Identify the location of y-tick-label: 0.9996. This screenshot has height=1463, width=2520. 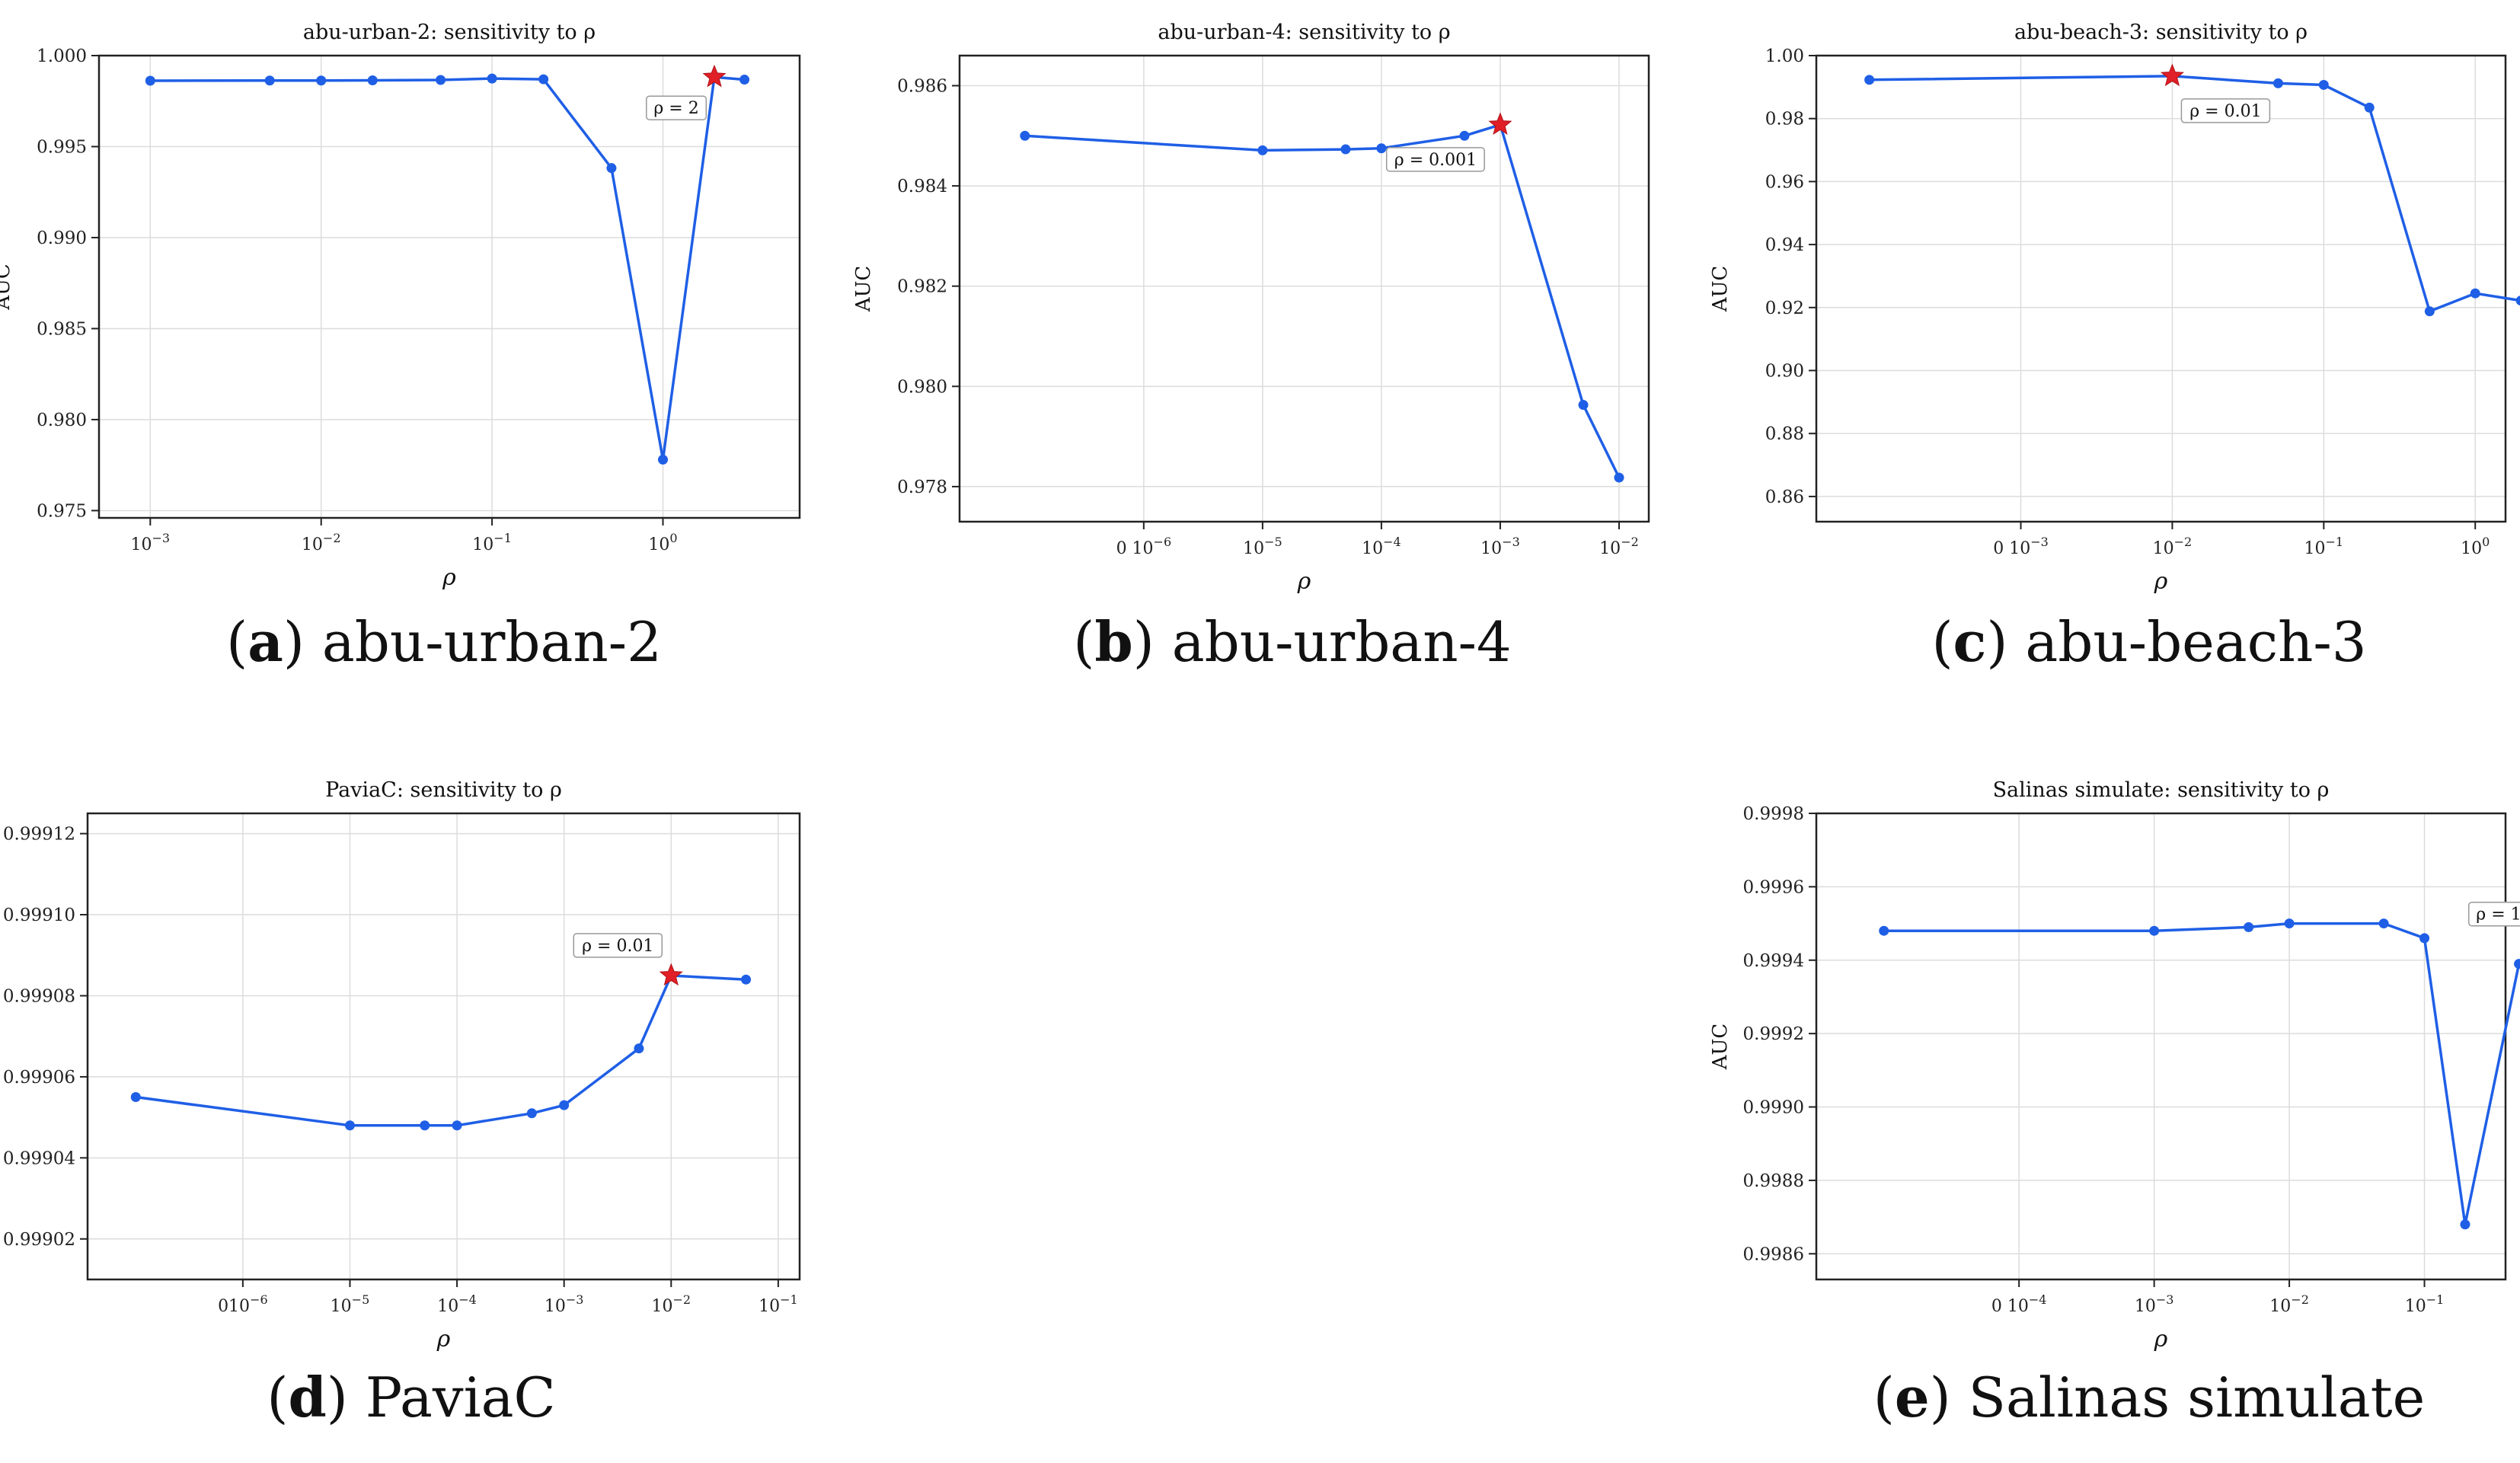
(1773, 887).